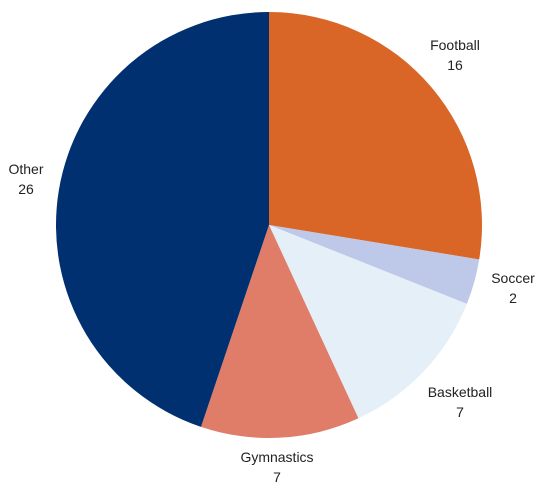 The image size is (541, 487). I want to click on slice-label-name: Gymnastics, so click(276, 457).